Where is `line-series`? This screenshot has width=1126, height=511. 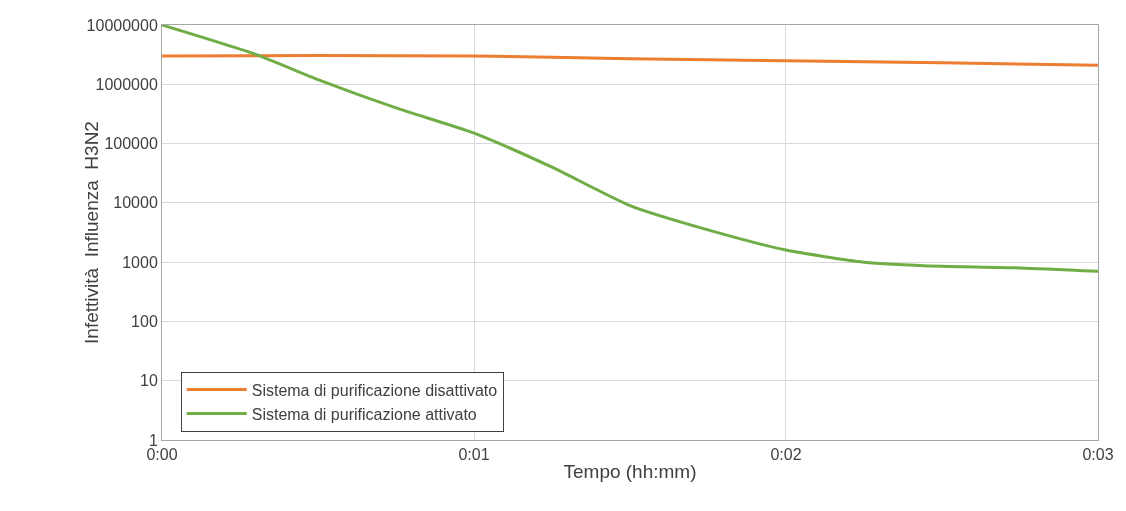 line-series is located at coordinates (630, 60).